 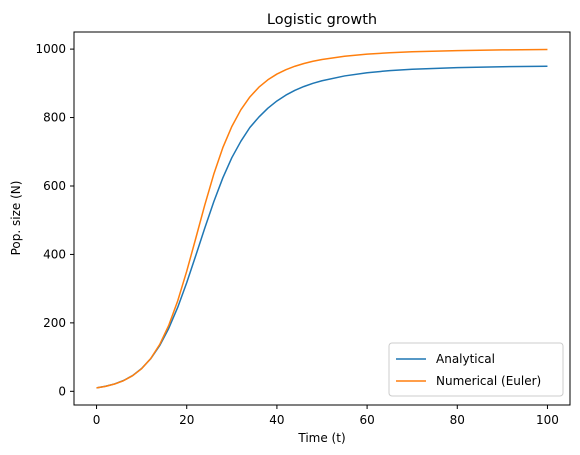 What do you see at coordinates (276, 420) in the screenshot?
I see `x-tick-label: 40` at bounding box center [276, 420].